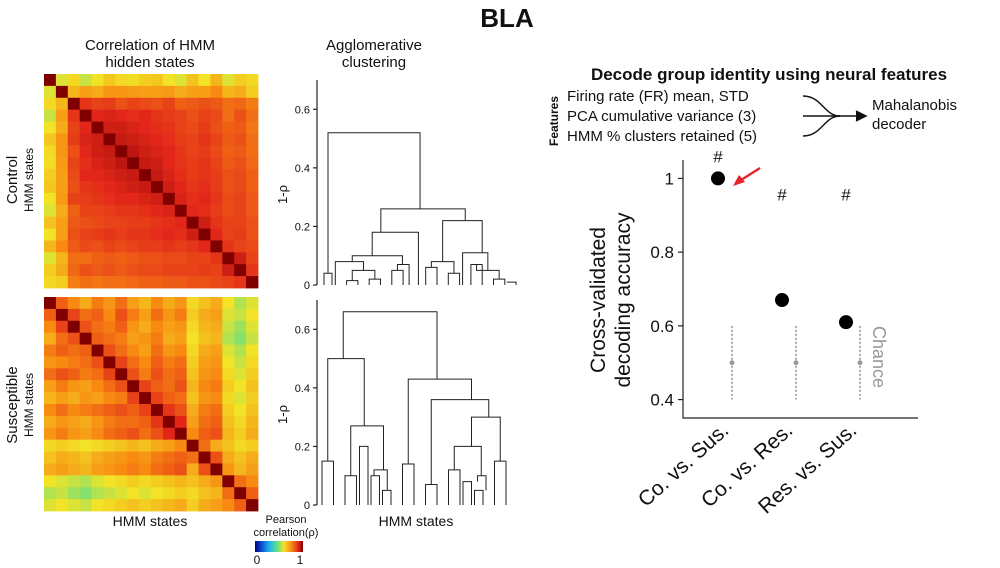 The image size is (1000, 568). Describe the element at coordinates (661, 116) in the screenshot. I see `feature-item: PCA cumulative variance (3)` at that location.